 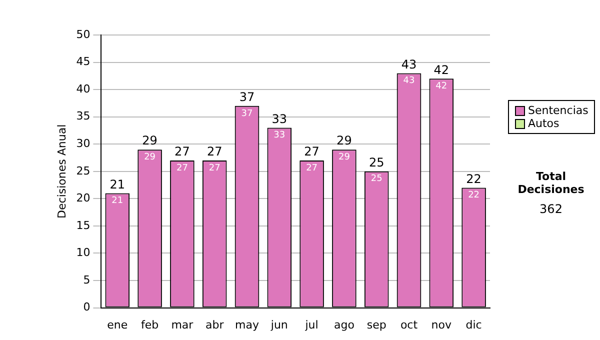 I want to click on data-label: 42, so click(x=442, y=86).